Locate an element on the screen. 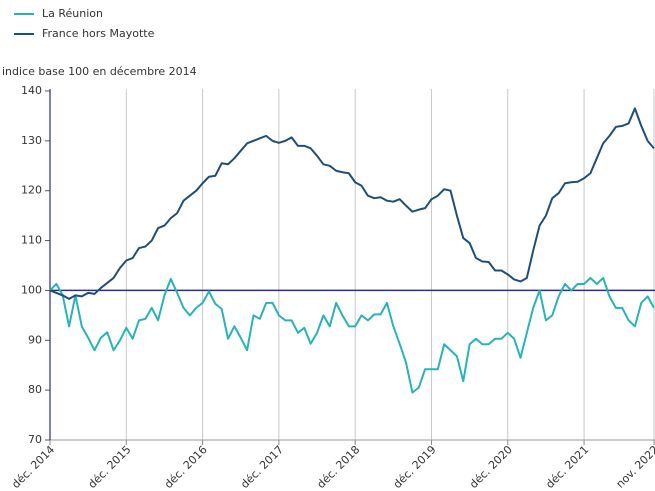 Image resolution: width=655 pixels, height=491 pixels. x-tick-label: déc. 2016 is located at coordinates (186, 467).